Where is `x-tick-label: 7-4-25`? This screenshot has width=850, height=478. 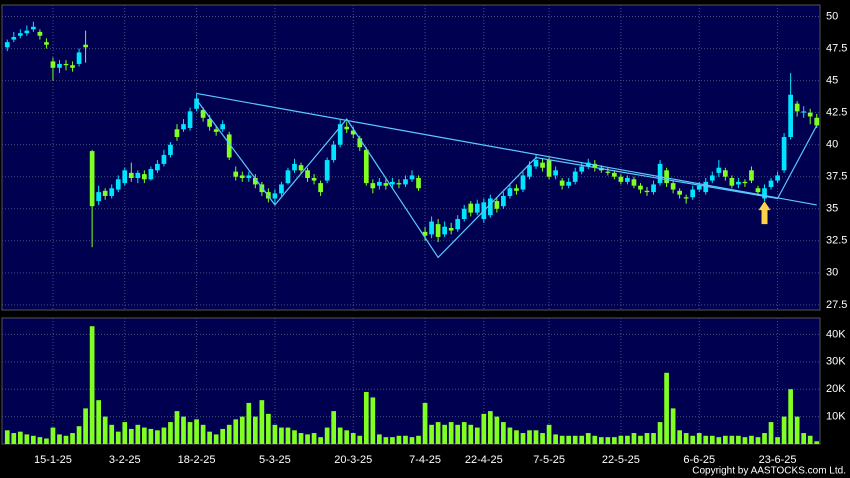
x-tick-label: 7-4-25 is located at coordinates (425, 460).